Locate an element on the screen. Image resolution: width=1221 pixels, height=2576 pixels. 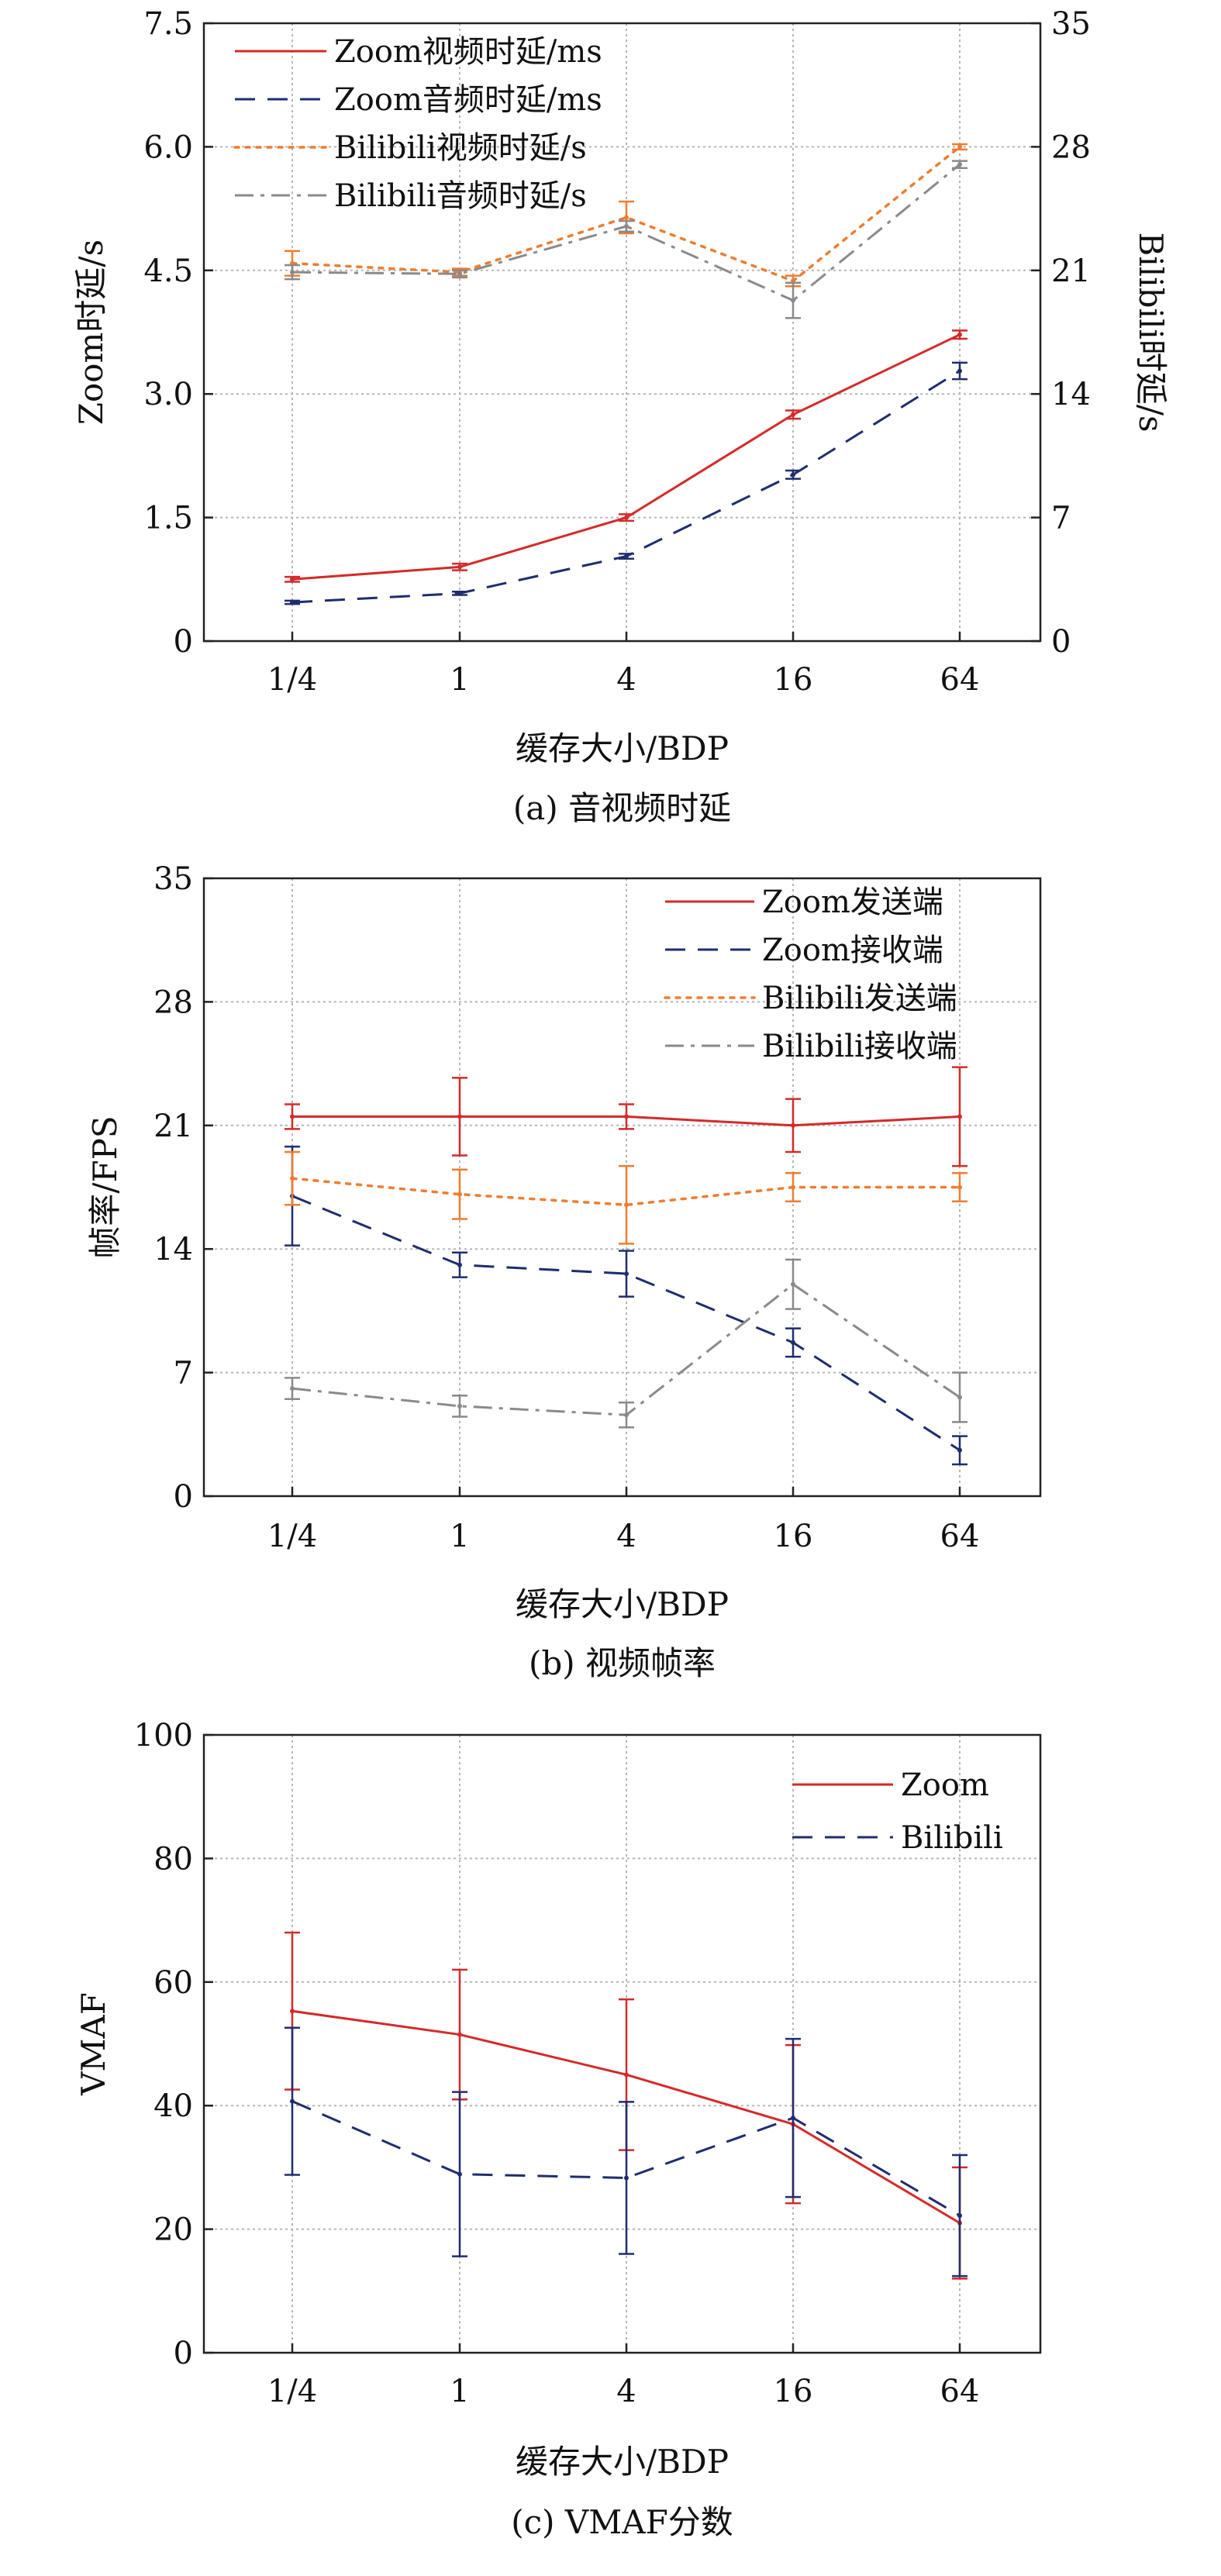
y-tick-label: 80 is located at coordinates (173, 1859).